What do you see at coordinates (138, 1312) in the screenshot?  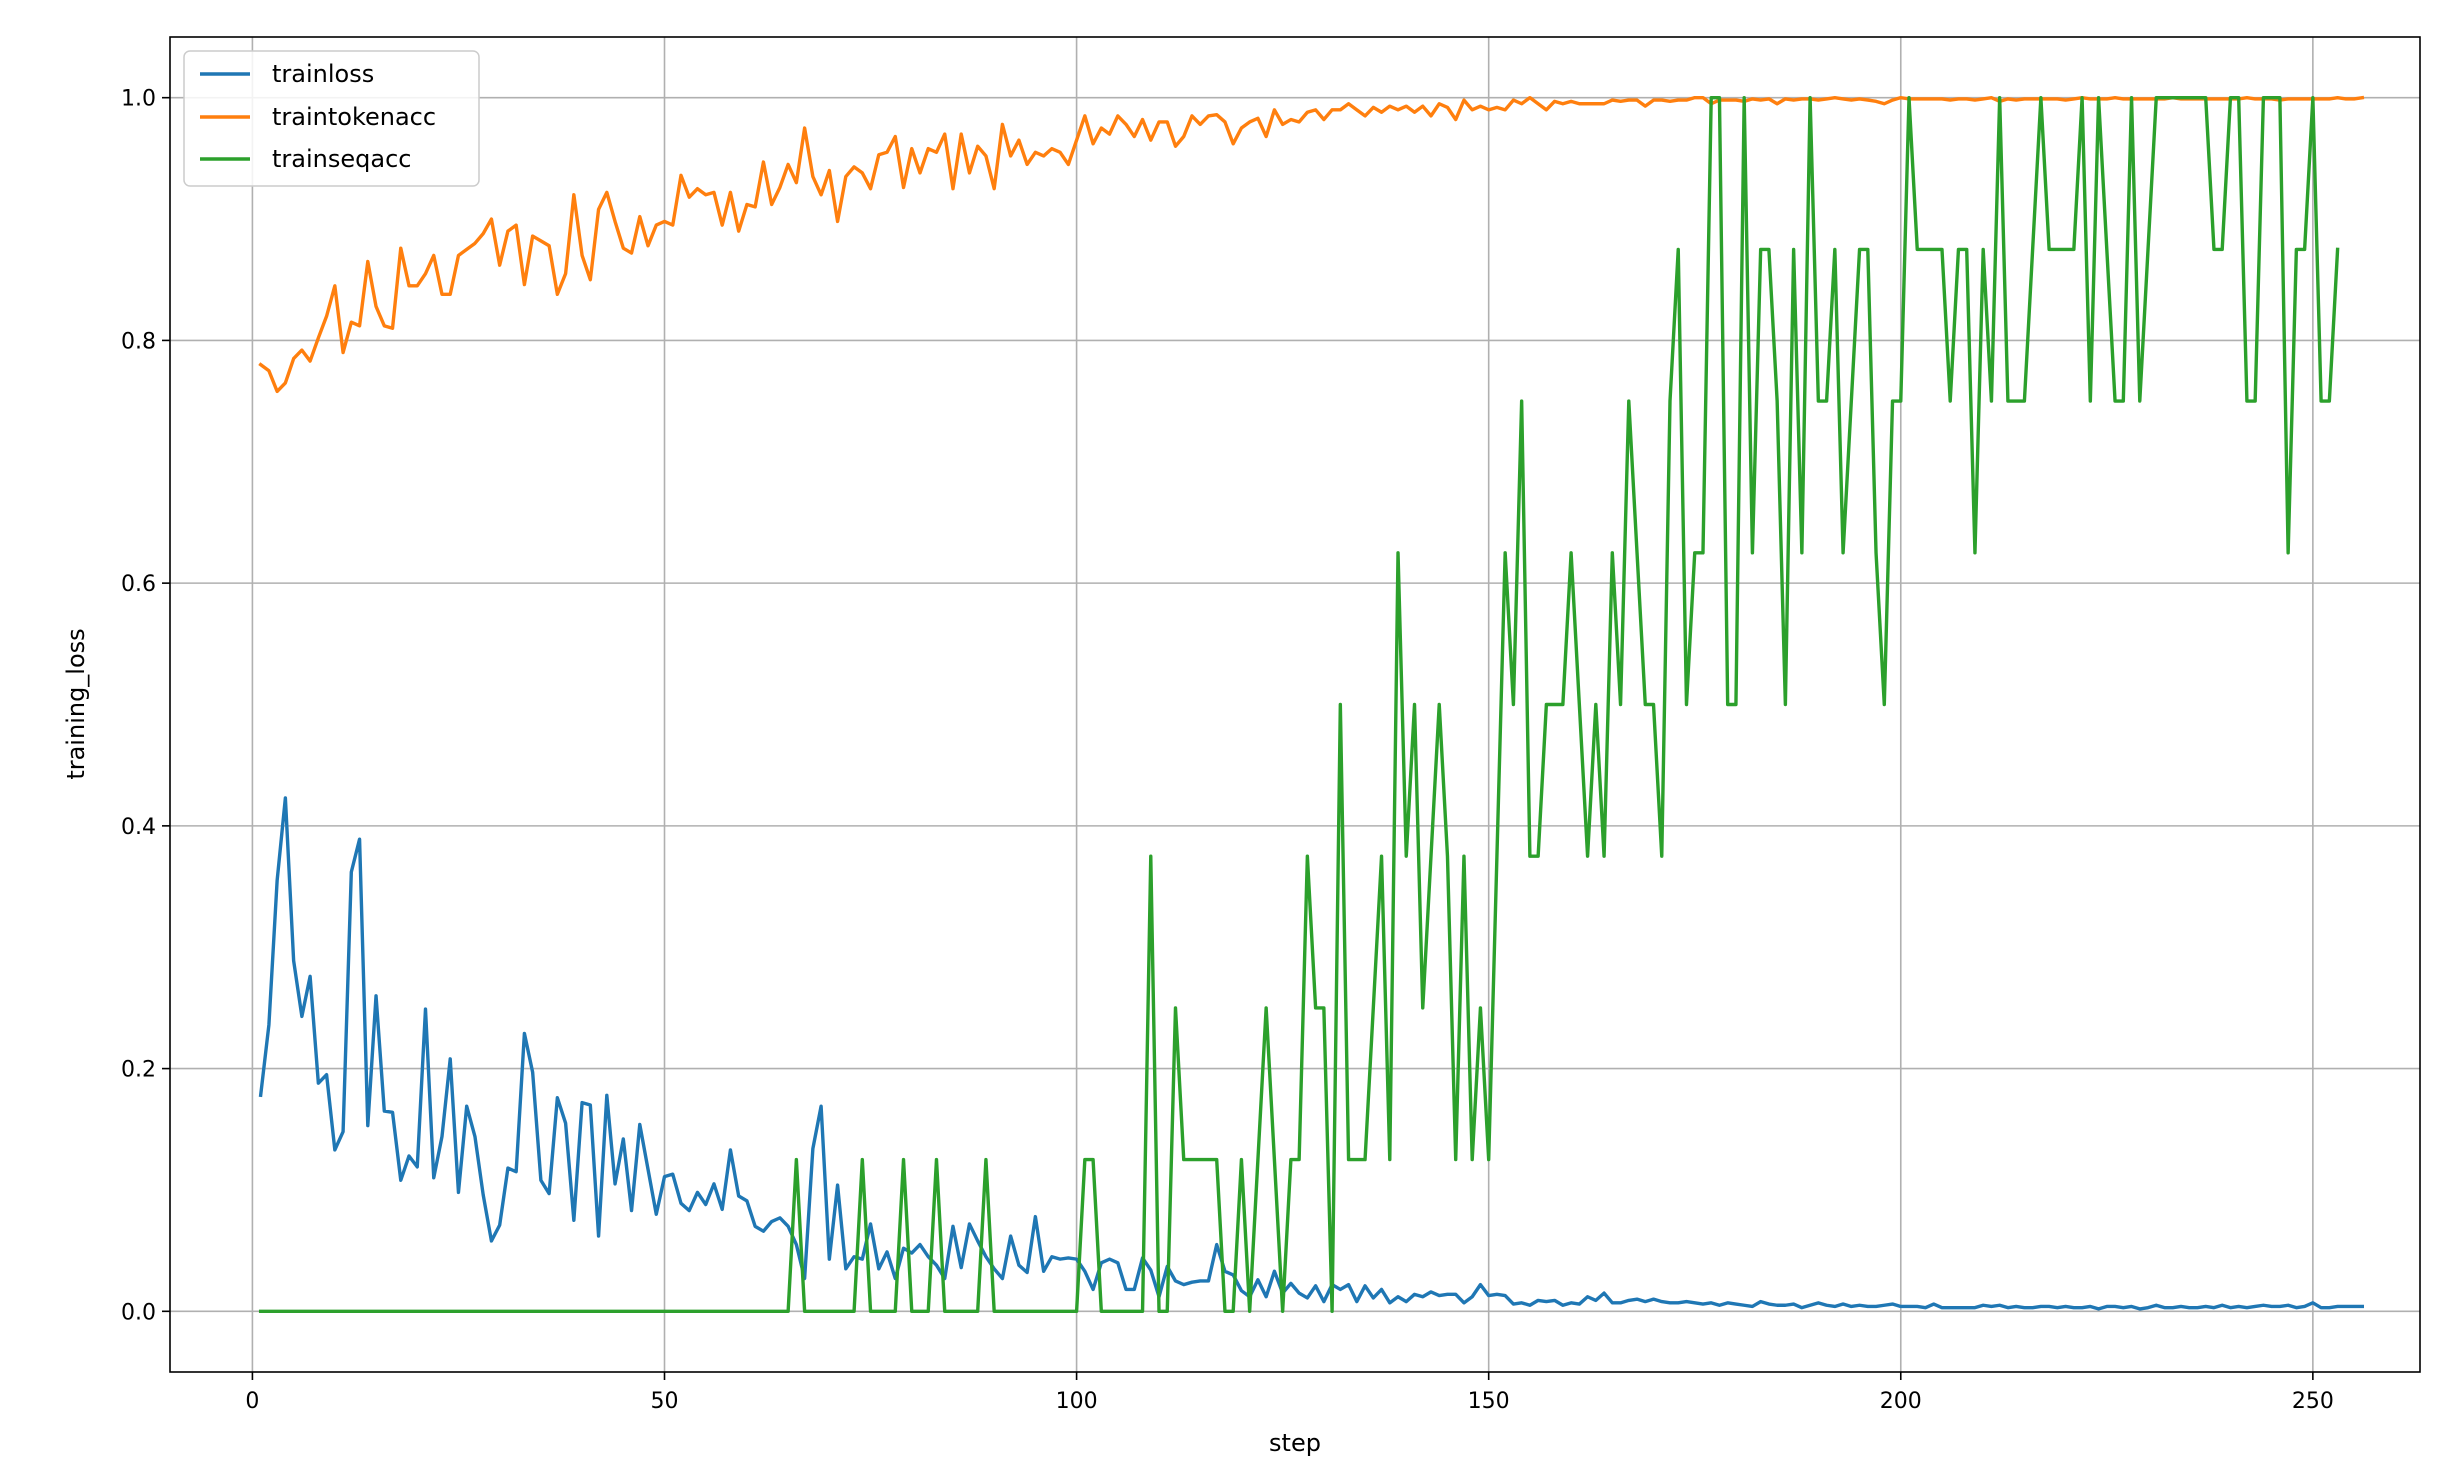 I see `y-tick-label: 0.0` at bounding box center [138, 1312].